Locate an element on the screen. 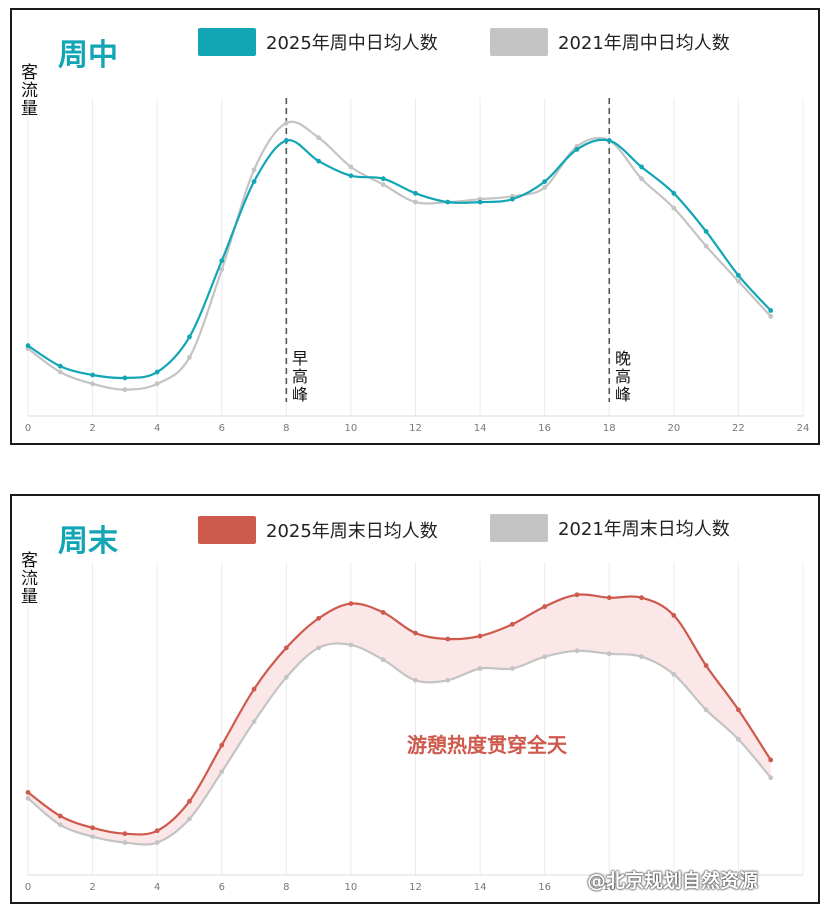 Image resolution: width=827 pixels, height=912 pixels. legend-label-2021-weekday: 2021年周中日均人数 is located at coordinates (644, 43).